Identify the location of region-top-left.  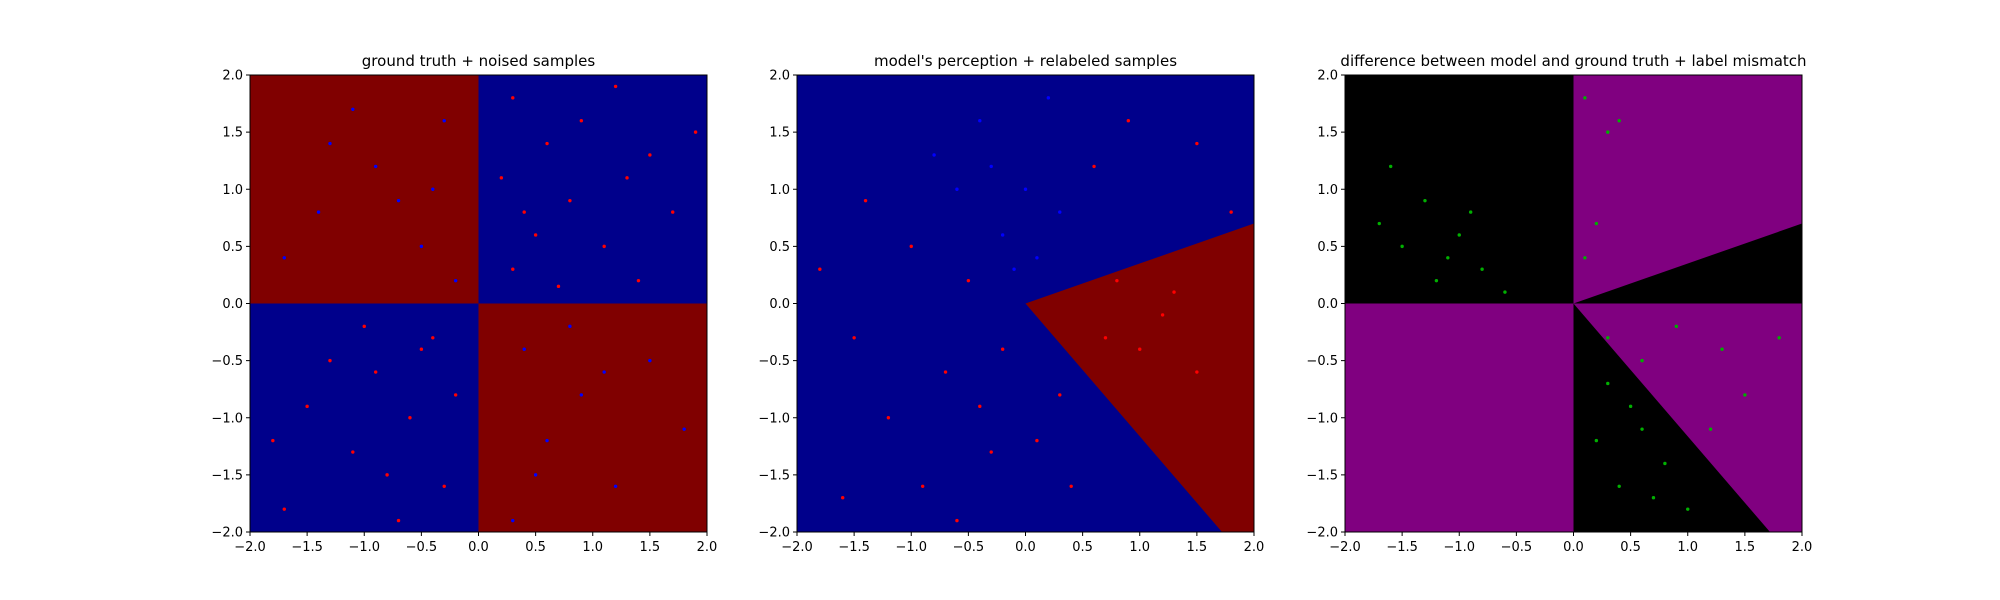
(364, 189).